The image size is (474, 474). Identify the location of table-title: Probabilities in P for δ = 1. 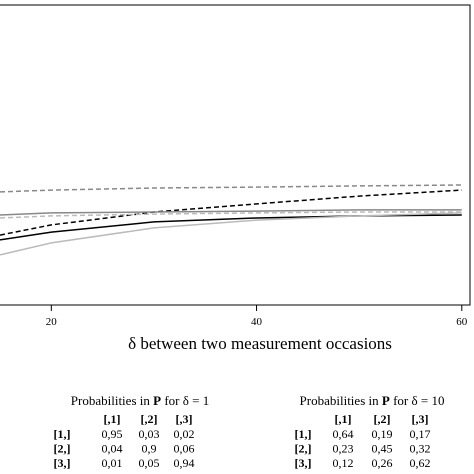
(140, 400).